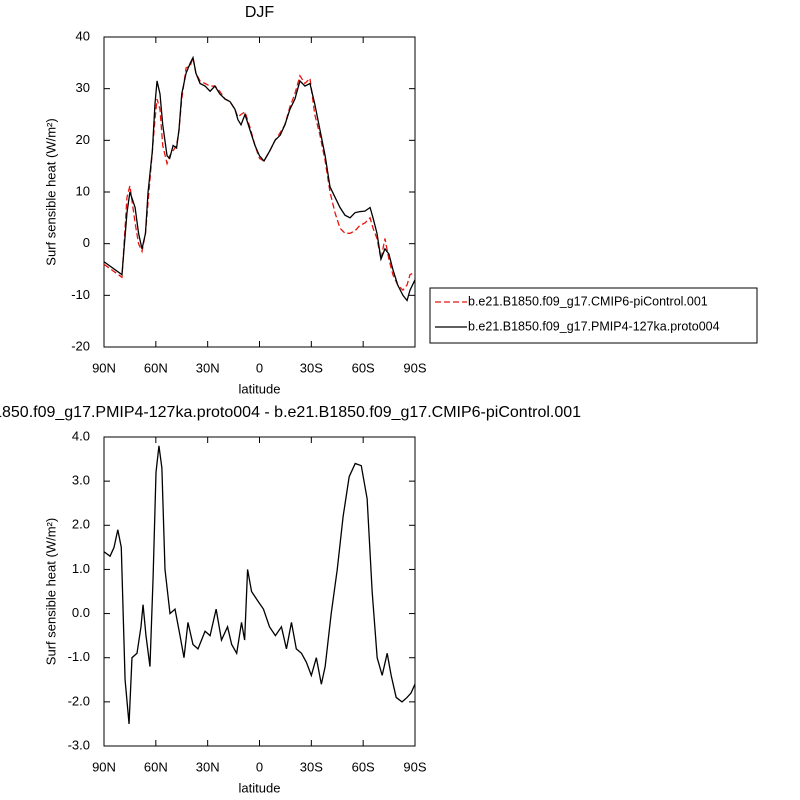  Describe the element at coordinates (588, 301) in the screenshot. I see `legend-label: b.e21.B1850.f09_g17.CMIP6-piControl.001` at that location.